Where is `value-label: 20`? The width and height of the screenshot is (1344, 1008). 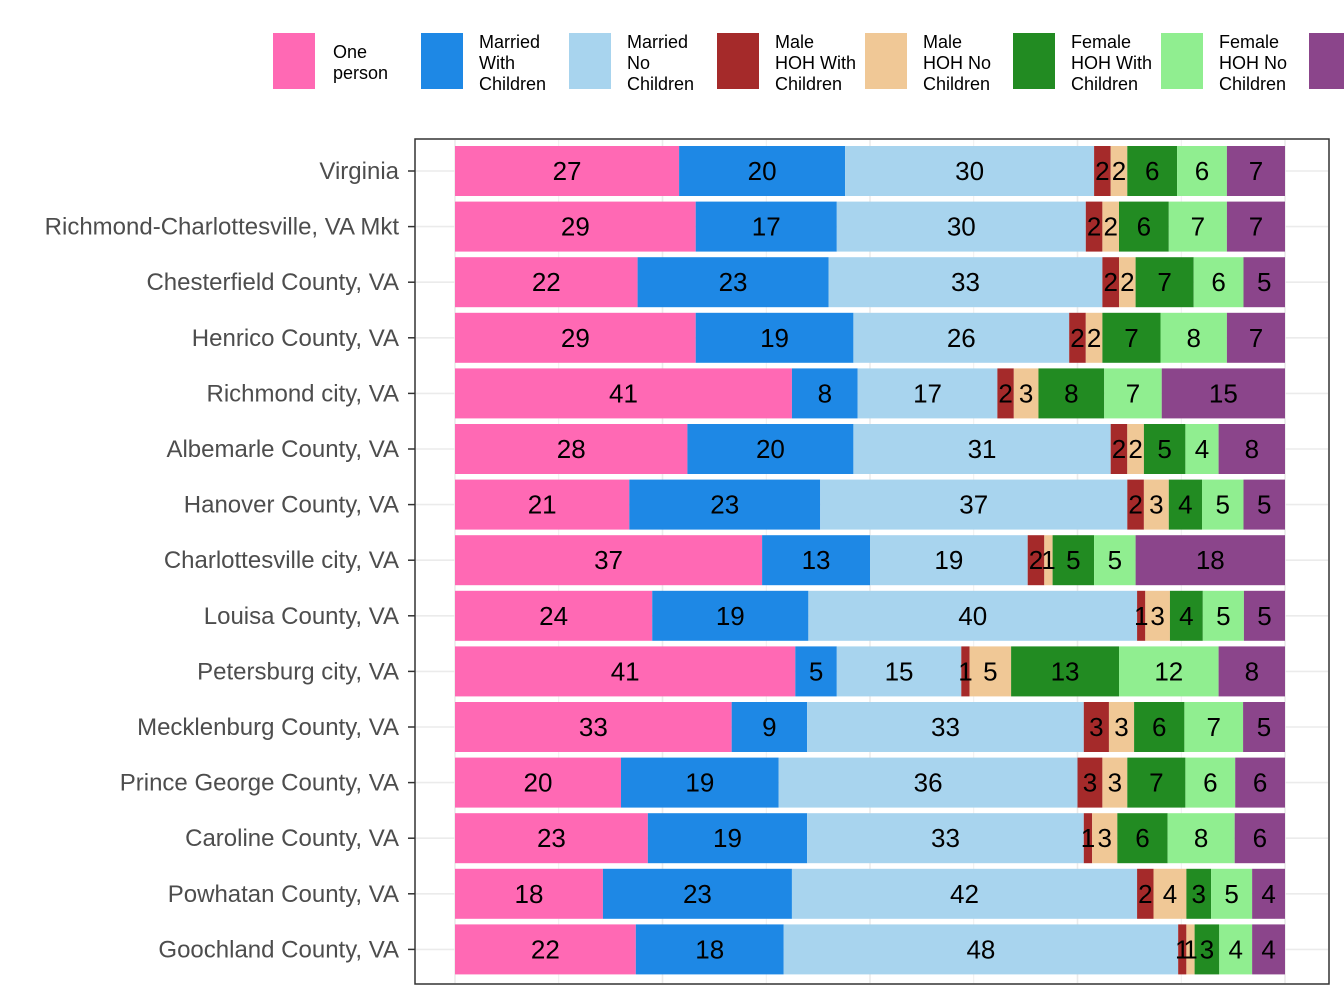
value-label: 20 is located at coordinates (762, 171).